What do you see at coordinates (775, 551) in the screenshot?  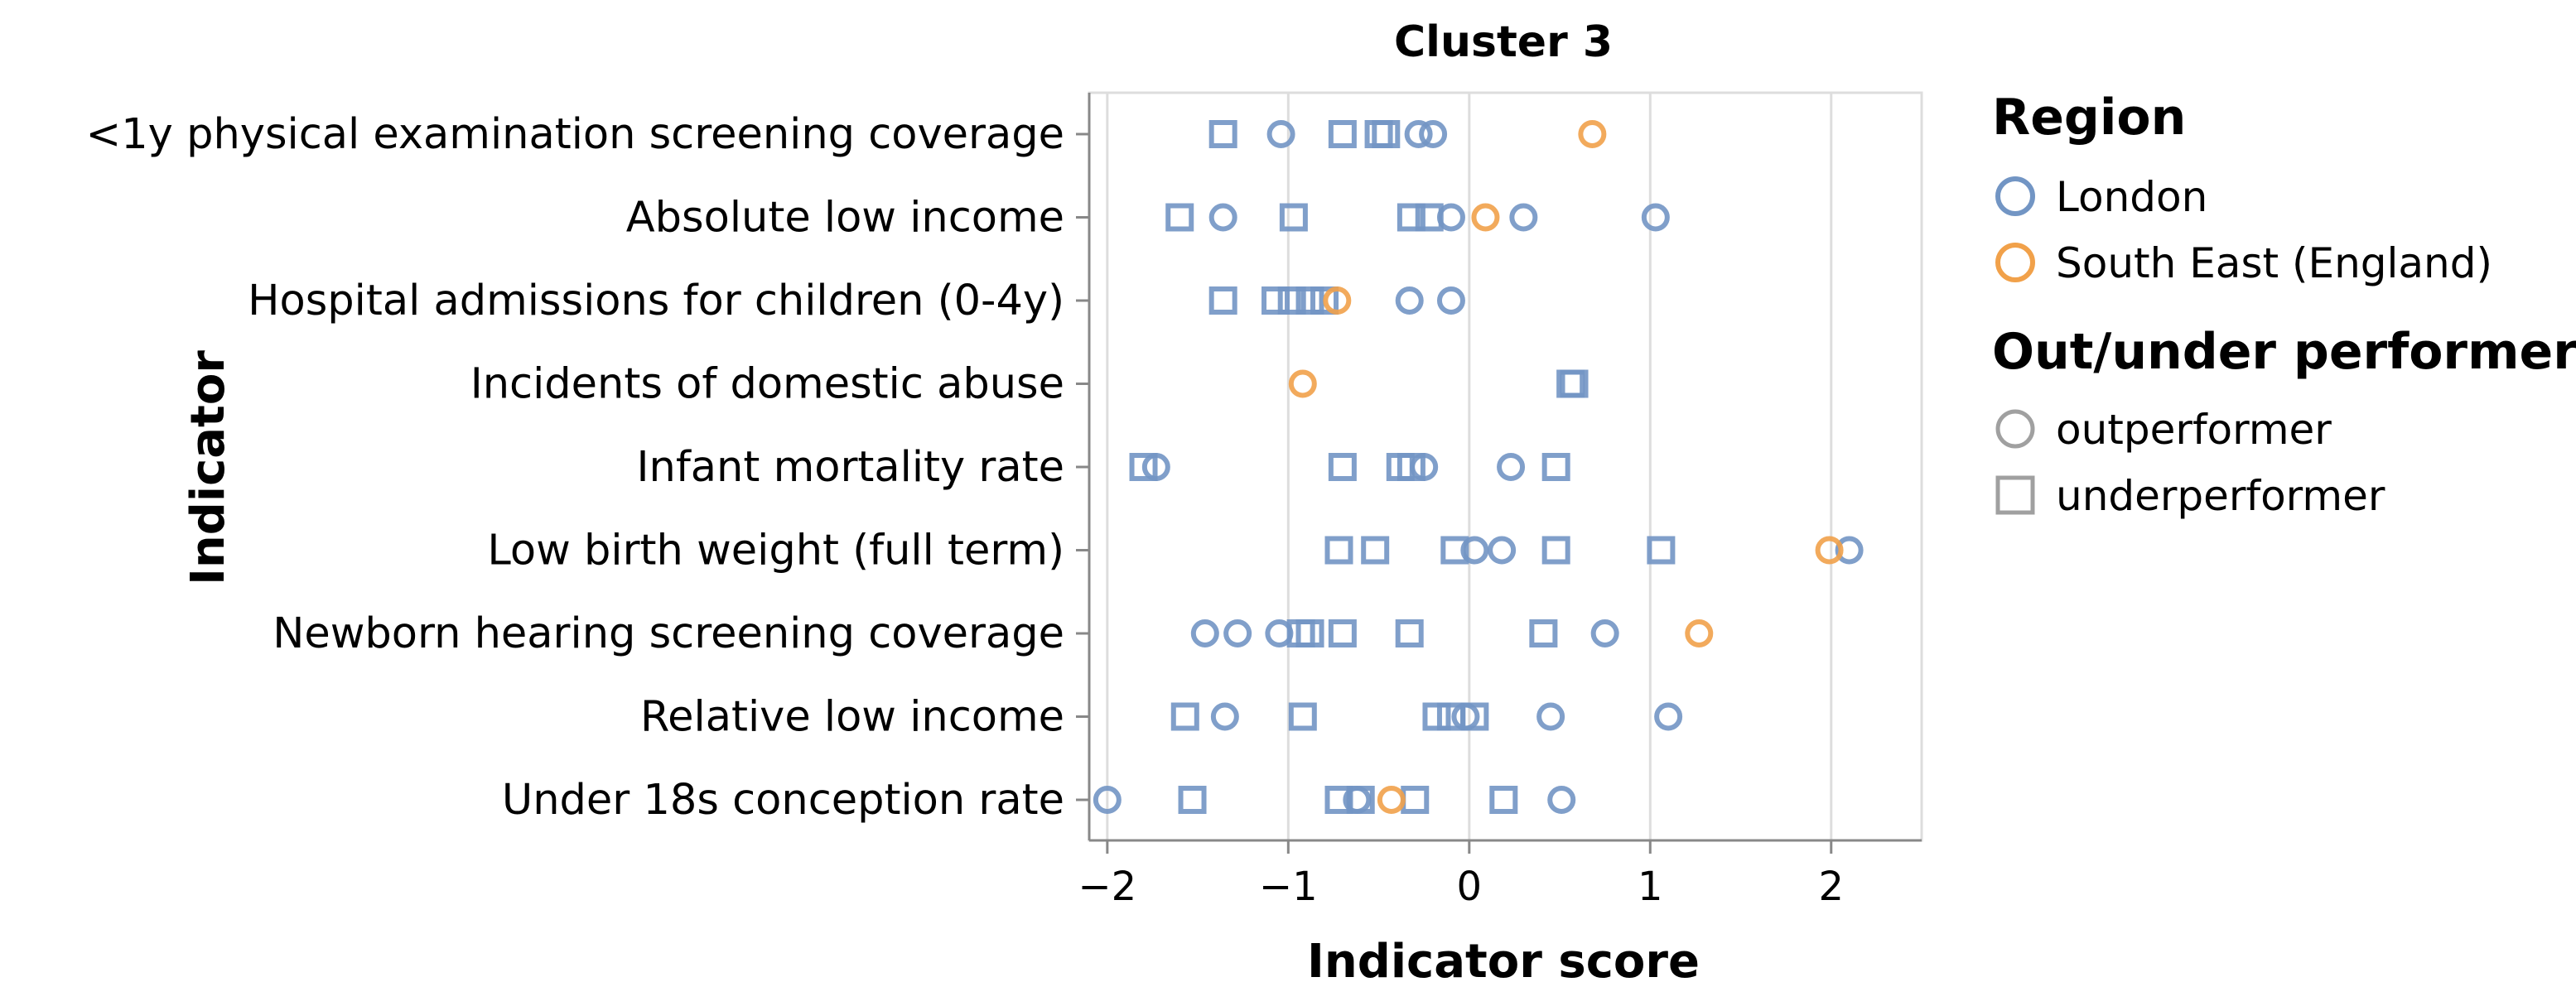 I see `y-category-label: Low birth weight (full term)` at bounding box center [775, 551].